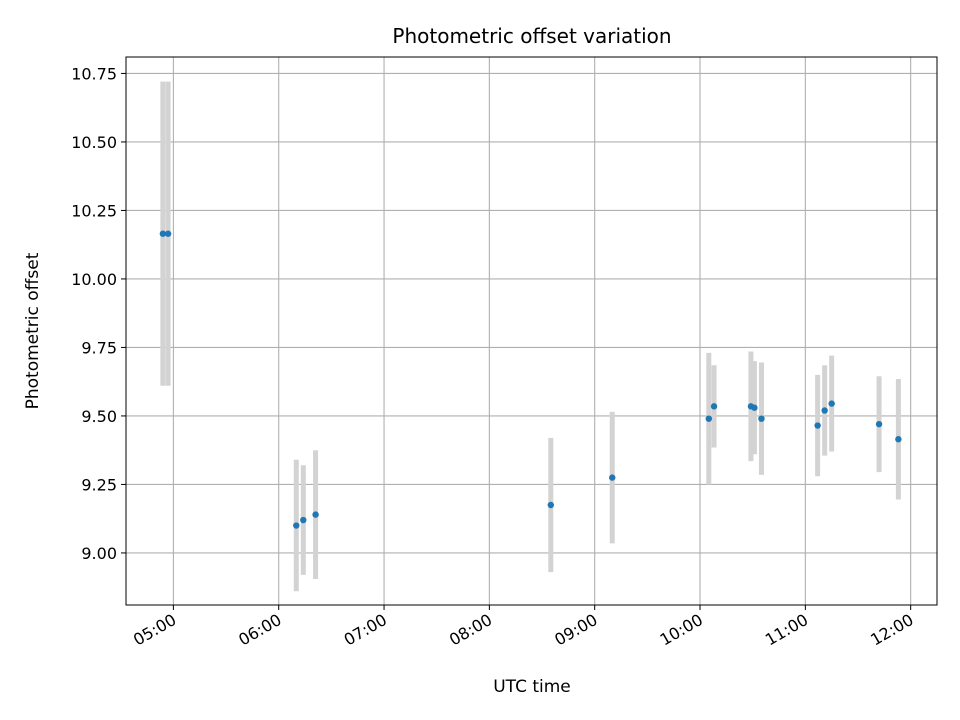  Describe the element at coordinates (94, 279) in the screenshot. I see `y-tick-label: 10.00` at that location.